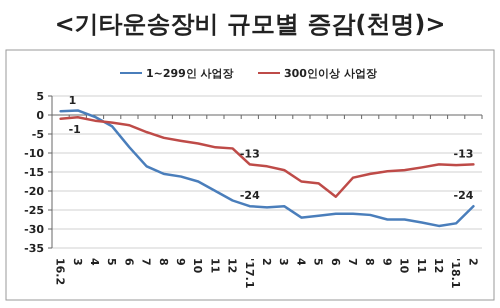 This screenshot has width=500, height=308. I want to click on x-tick-label: '17.1, so click(249, 273).